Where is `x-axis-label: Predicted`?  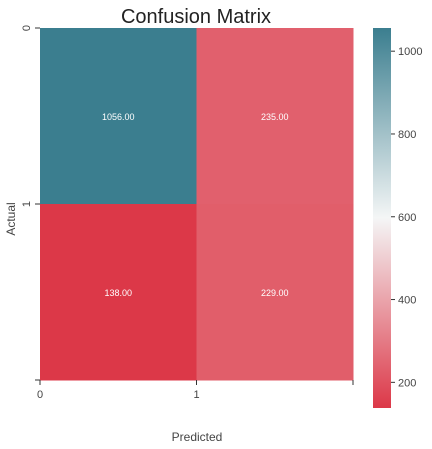 x-axis-label: Predicted is located at coordinates (197, 437).